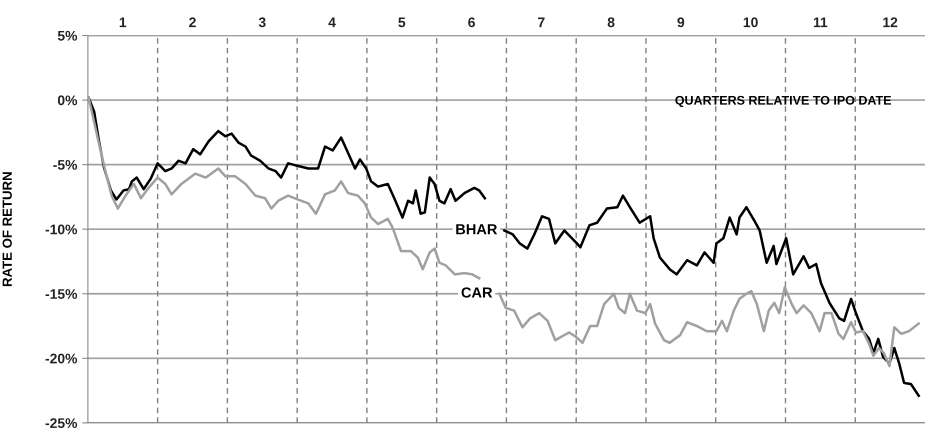 This screenshot has width=925, height=428. I want to click on x-tick-label: 12, so click(890, 22).